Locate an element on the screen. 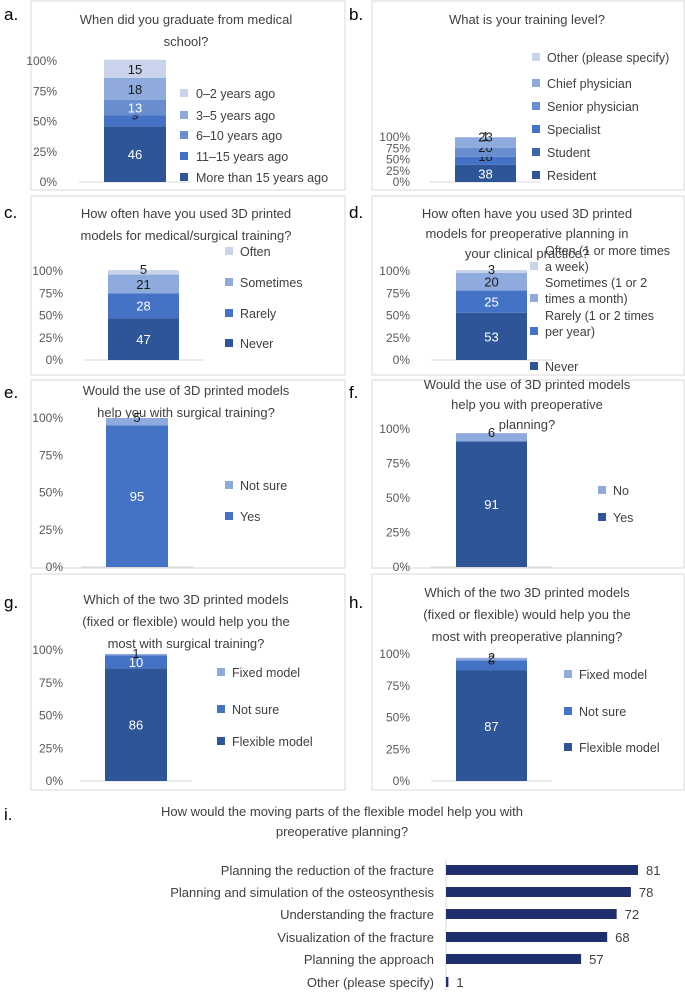  bar-segment-often-1-or-more-times-a-week- is located at coordinates (491, 271).